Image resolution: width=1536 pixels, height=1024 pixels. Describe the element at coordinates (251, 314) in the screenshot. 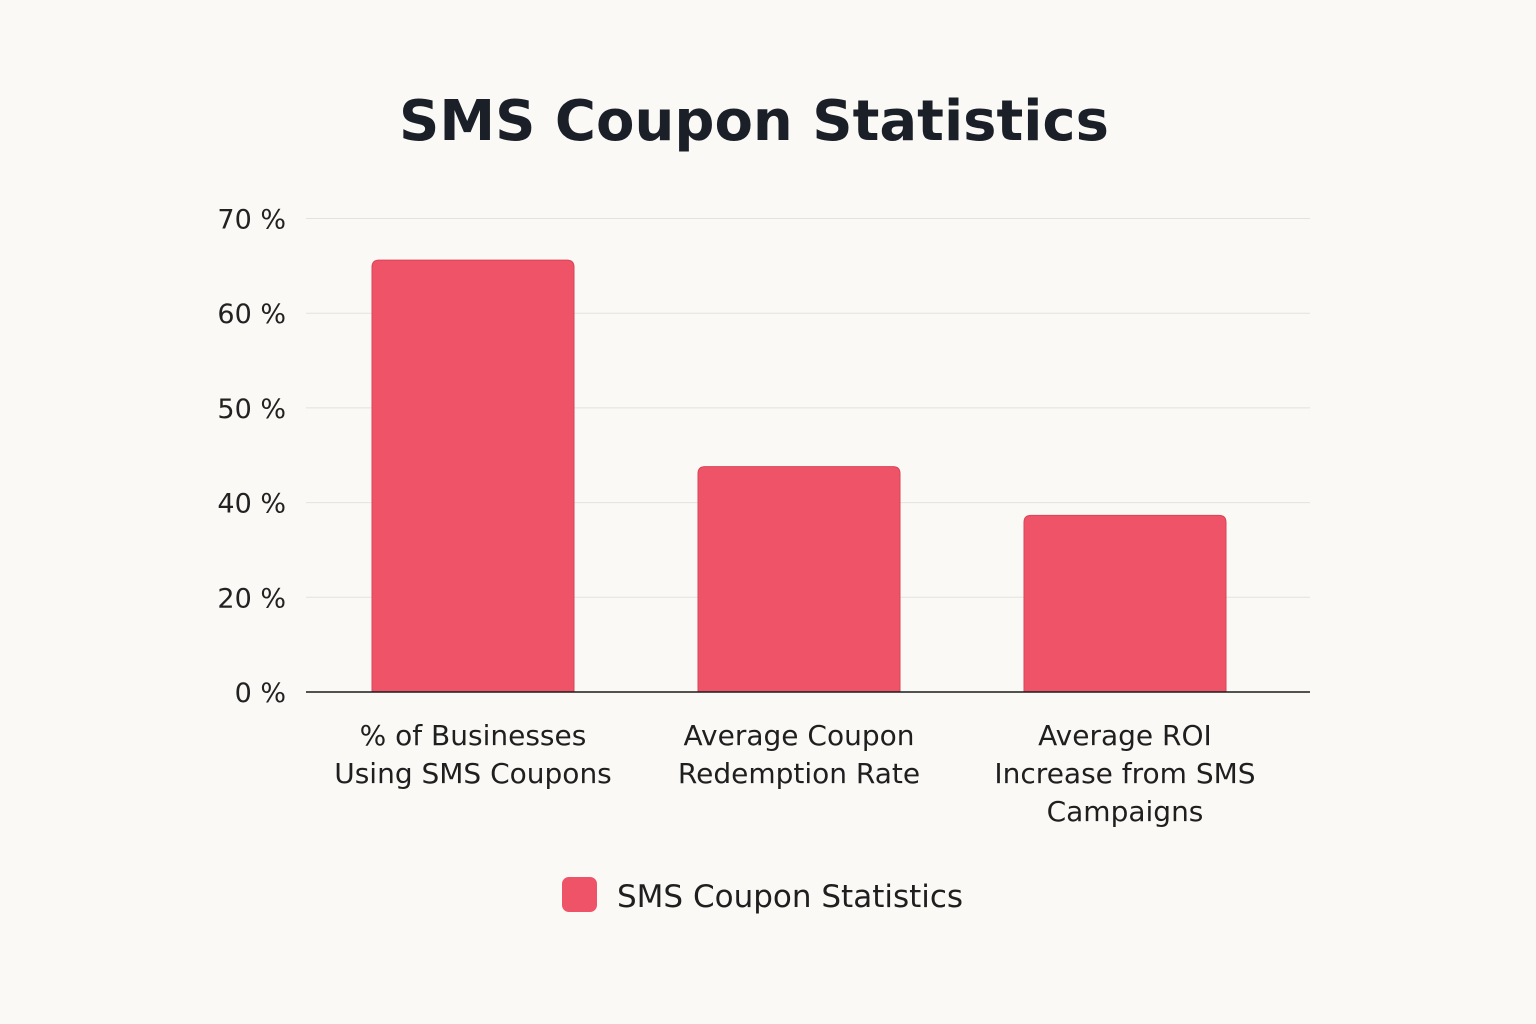

I see `y-tick-label: 60 %` at that location.